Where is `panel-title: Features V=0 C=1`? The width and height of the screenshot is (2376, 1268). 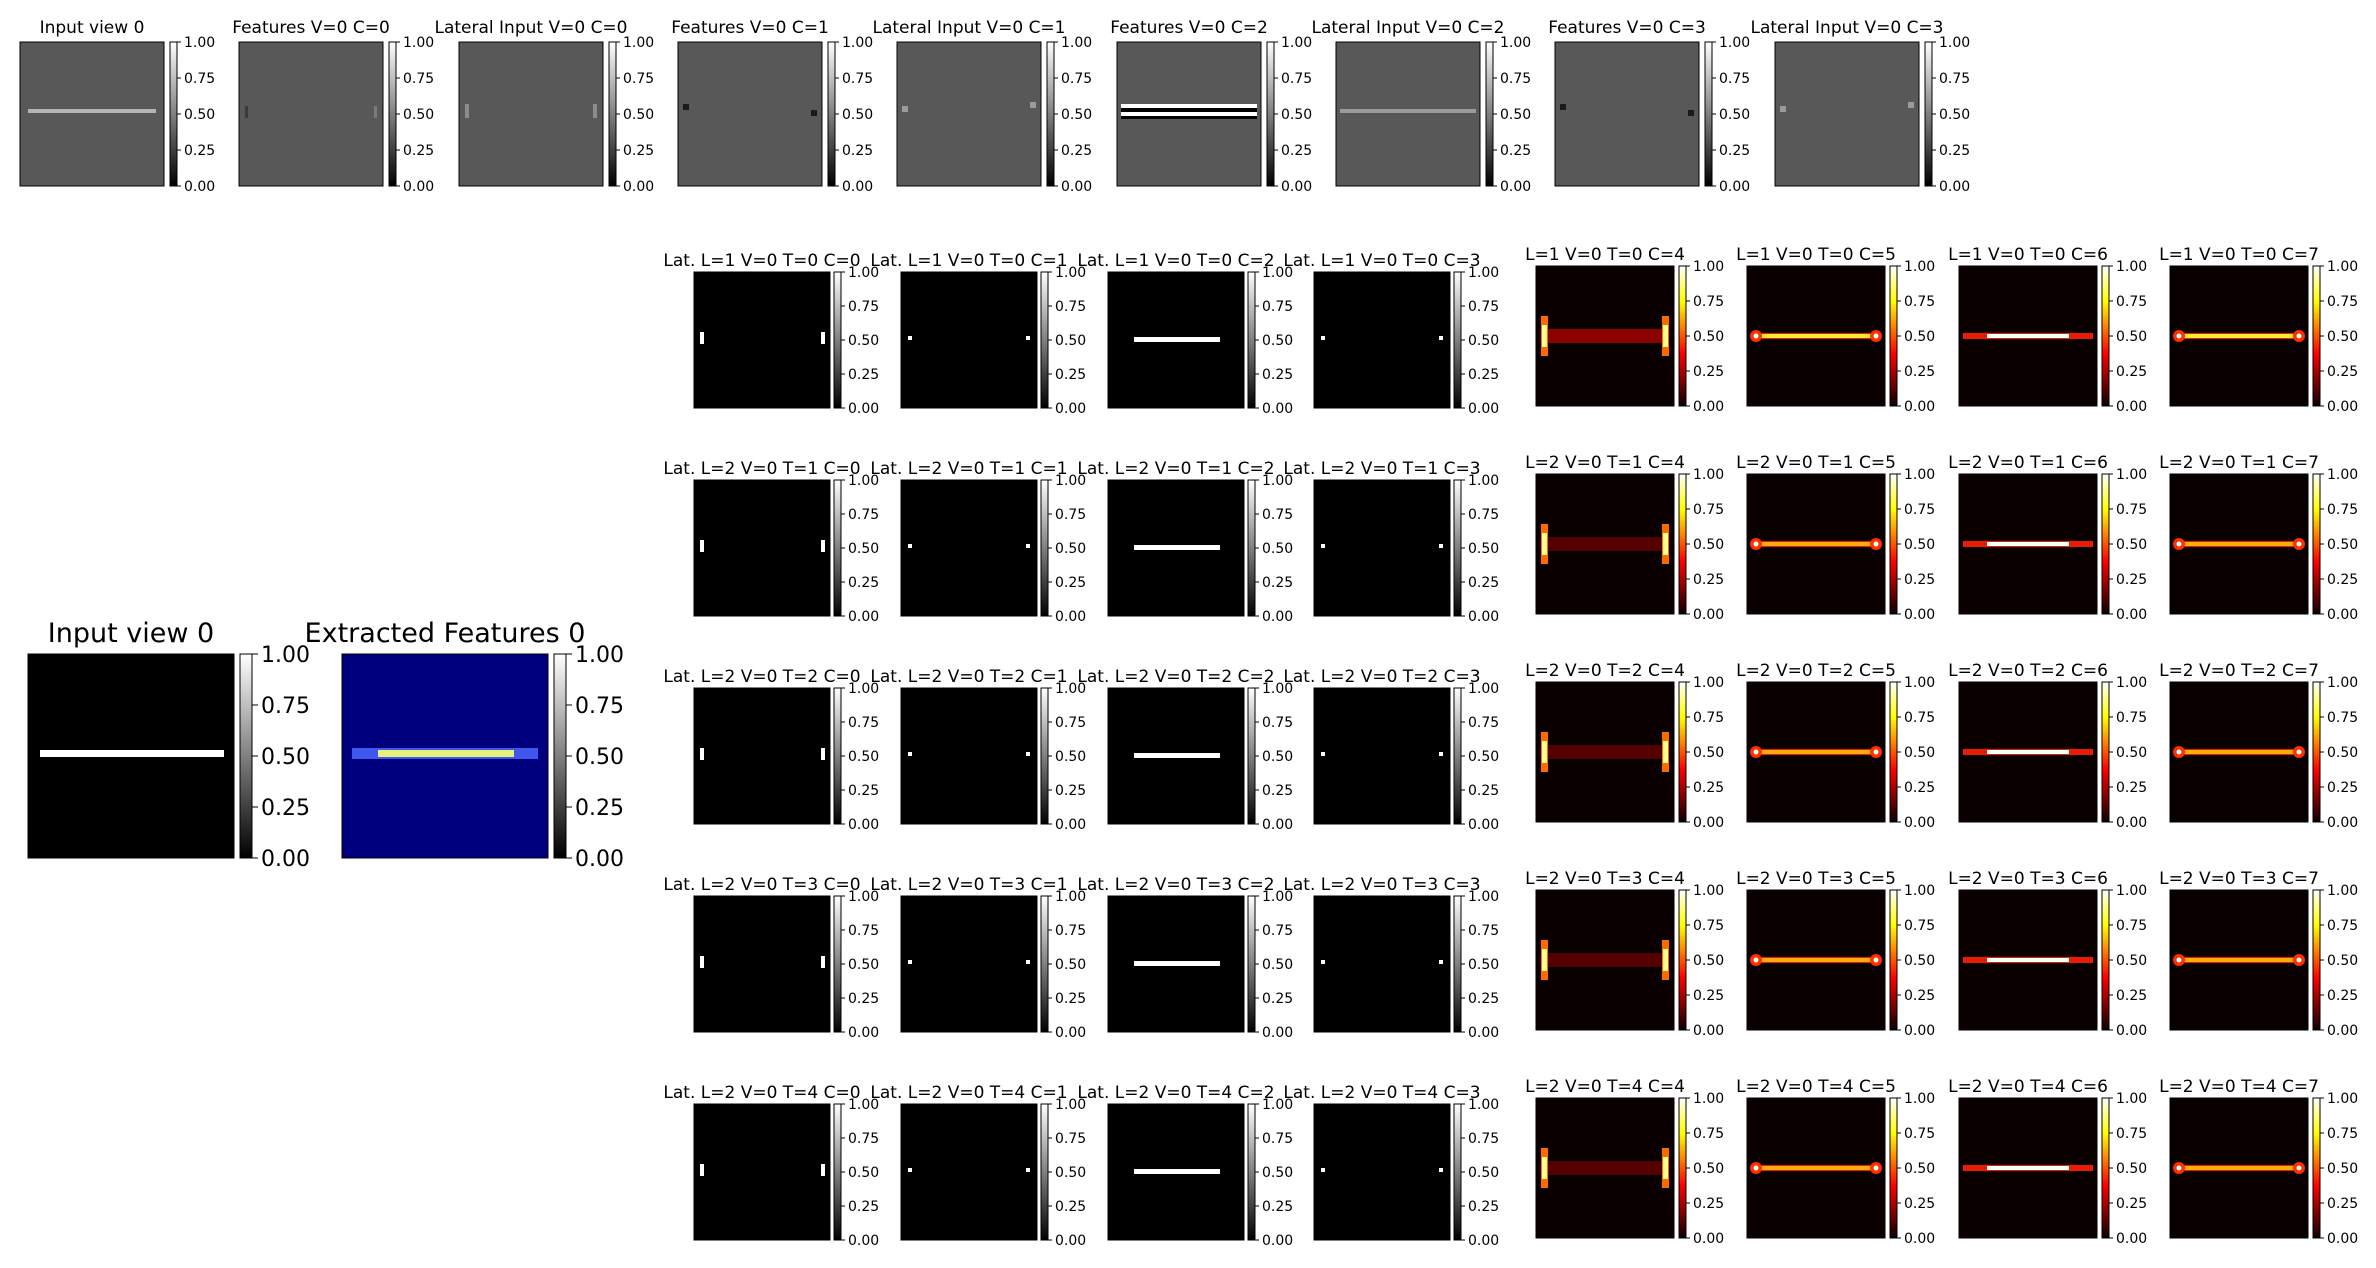 panel-title: Features V=0 C=1 is located at coordinates (750, 28).